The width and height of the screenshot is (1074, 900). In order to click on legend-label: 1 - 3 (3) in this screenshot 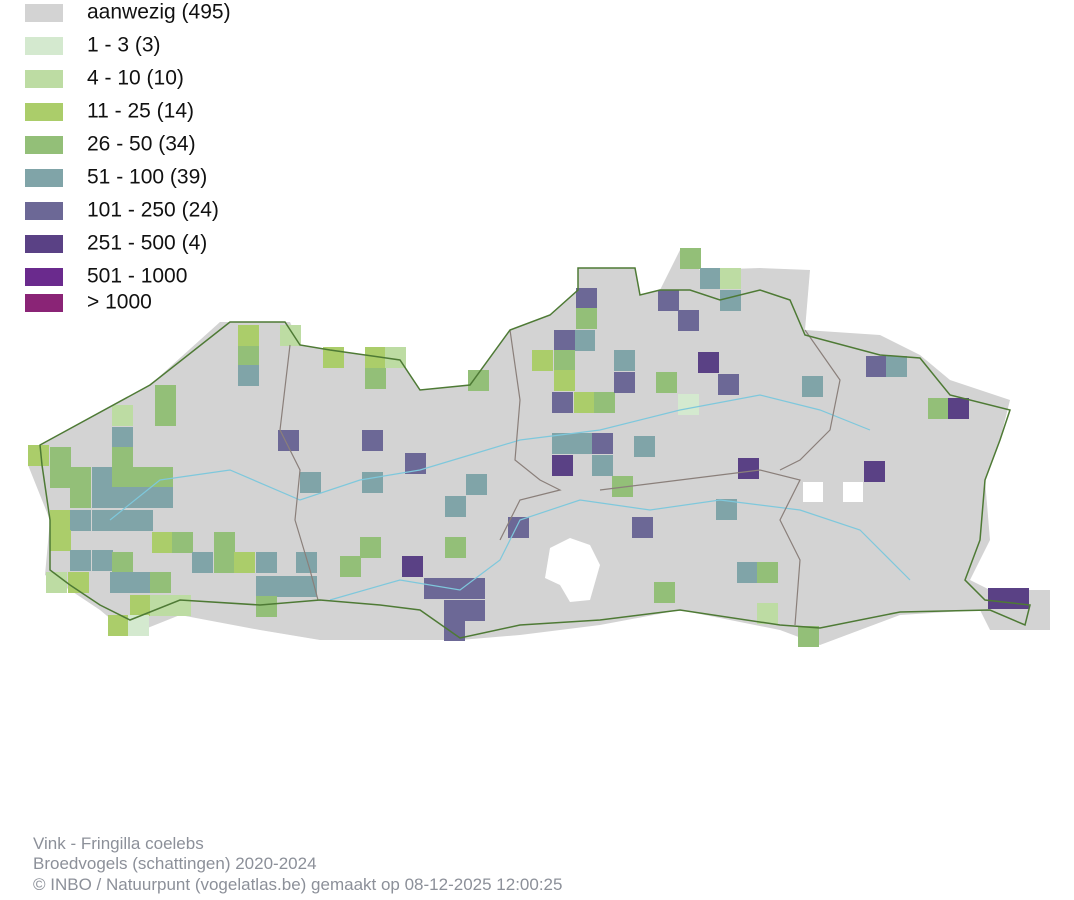, I will do `click(124, 45)`.